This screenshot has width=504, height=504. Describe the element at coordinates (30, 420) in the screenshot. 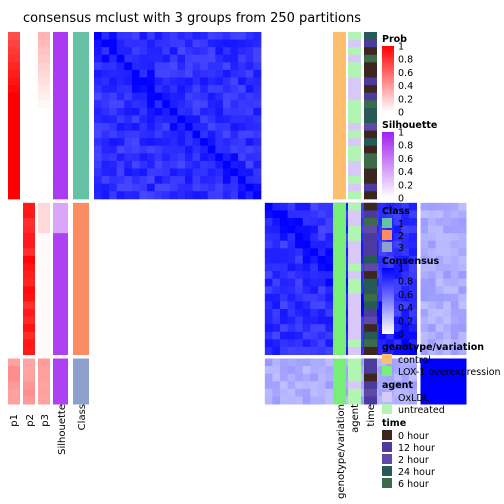

I see `column-label-p2: p2` at that location.